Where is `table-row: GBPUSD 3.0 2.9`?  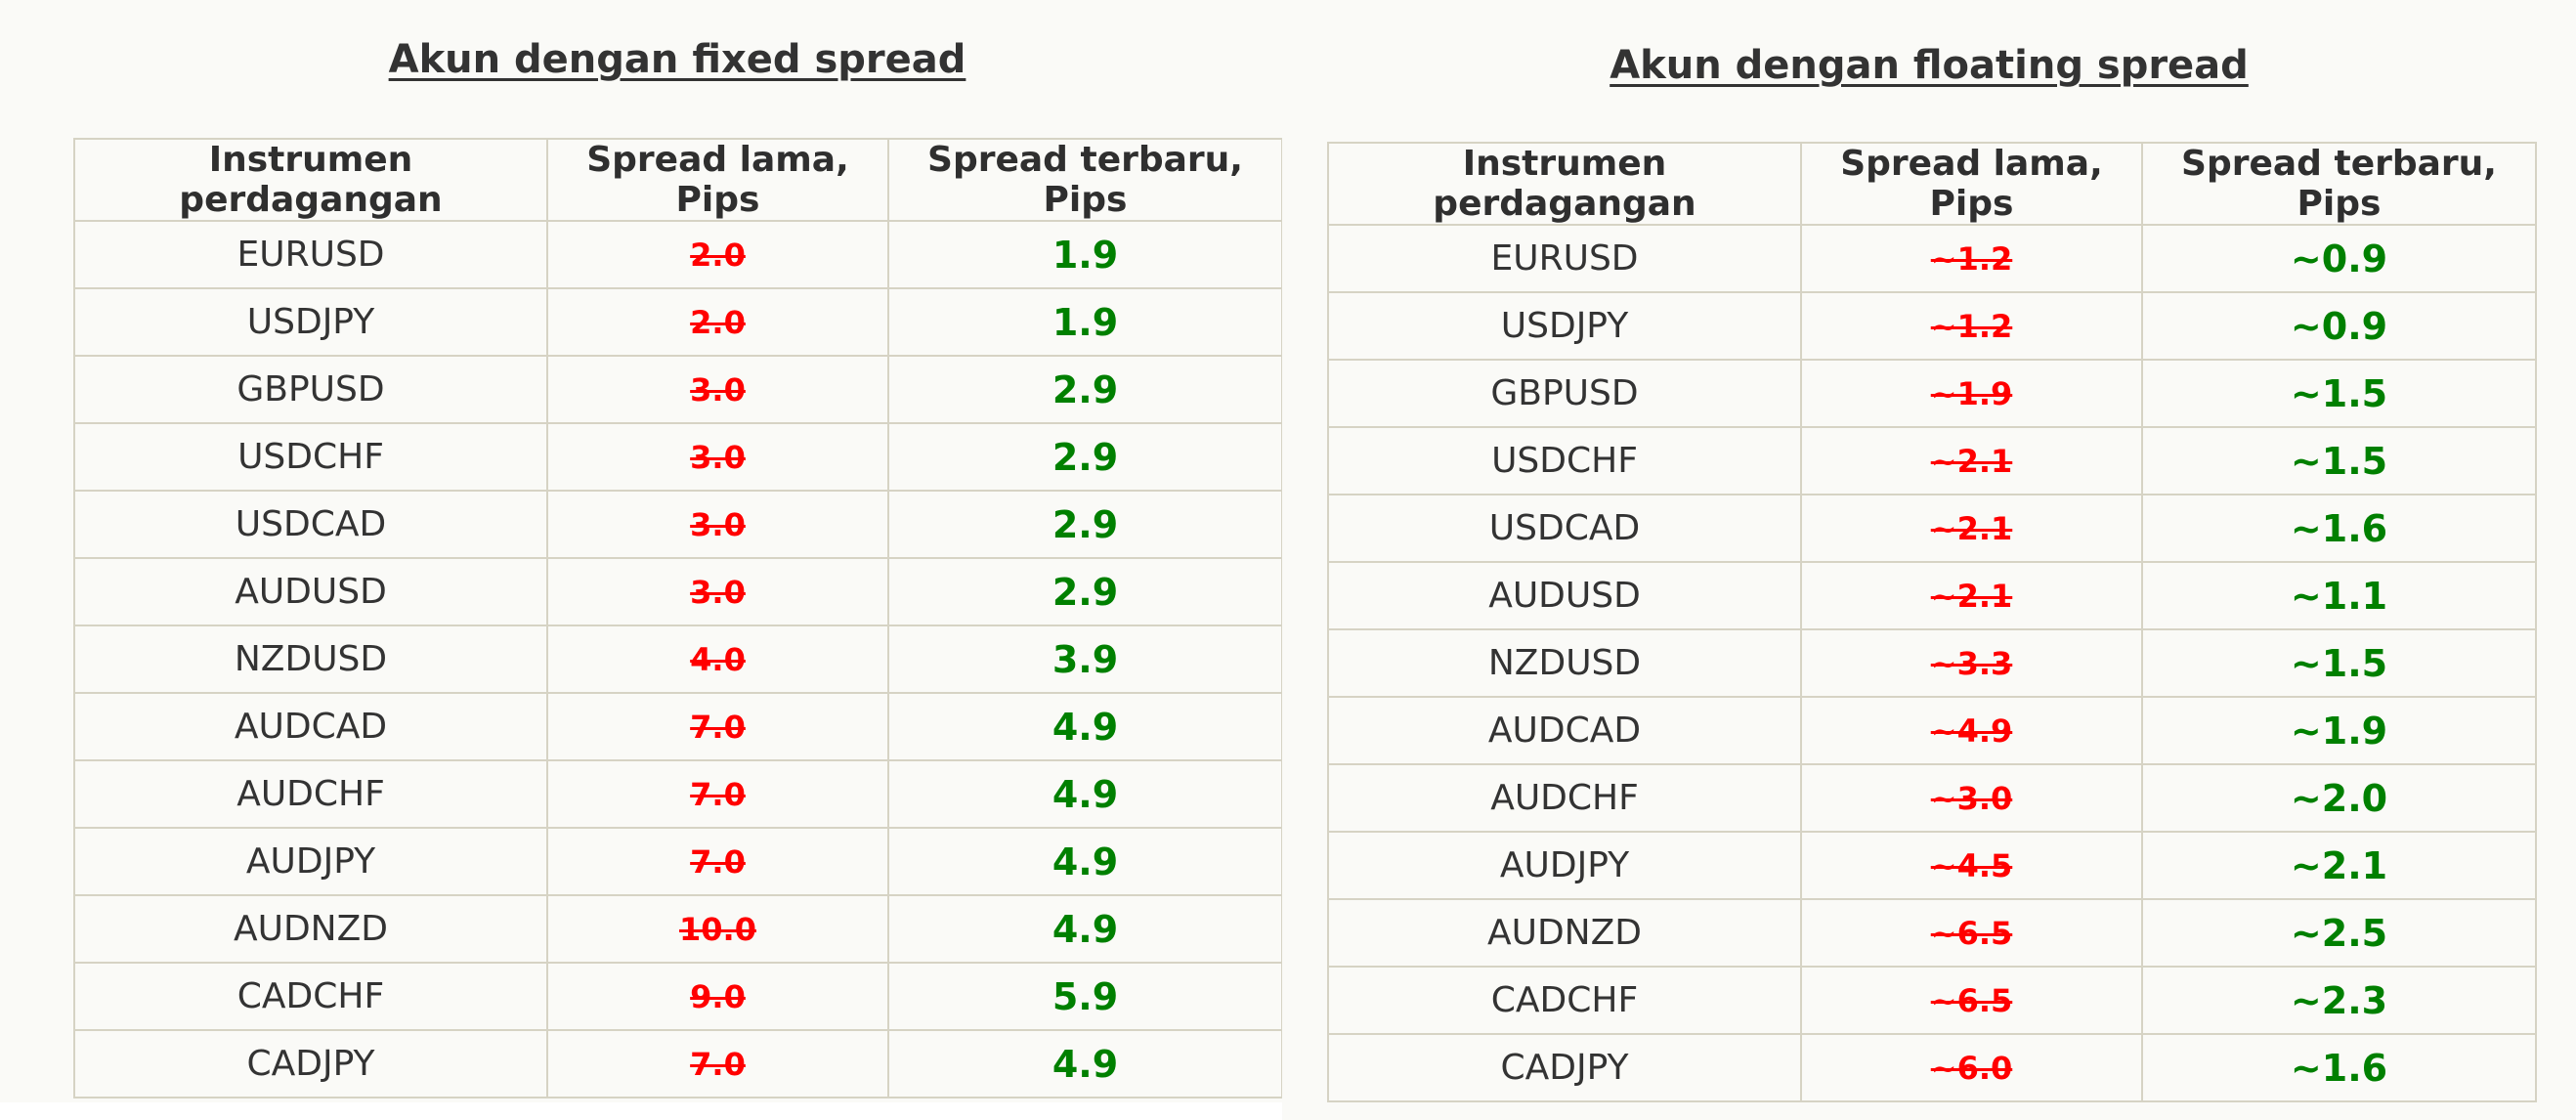
table-row: GBPUSD 3.0 2.9 is located at coordinates (678, 389).